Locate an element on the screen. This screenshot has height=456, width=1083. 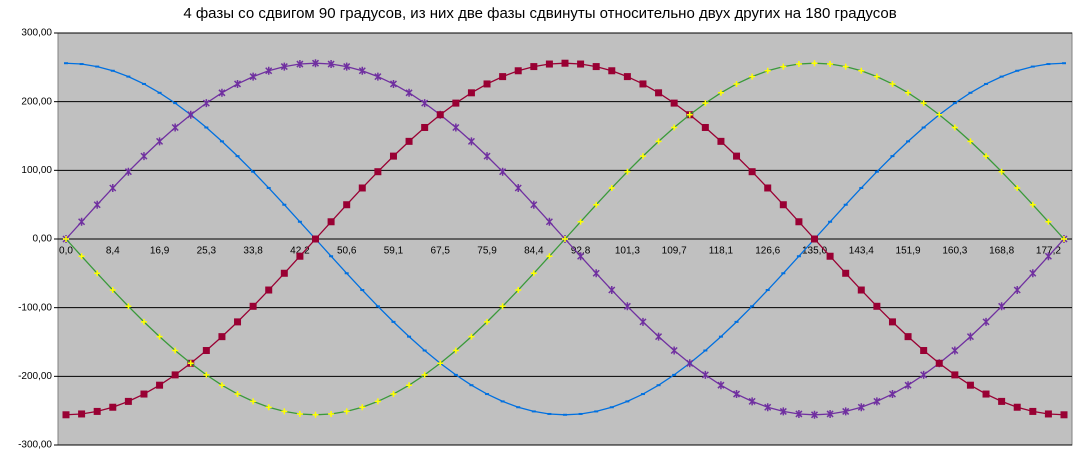
x-tick-label: 109,7 is located at coordinates (674, 251).